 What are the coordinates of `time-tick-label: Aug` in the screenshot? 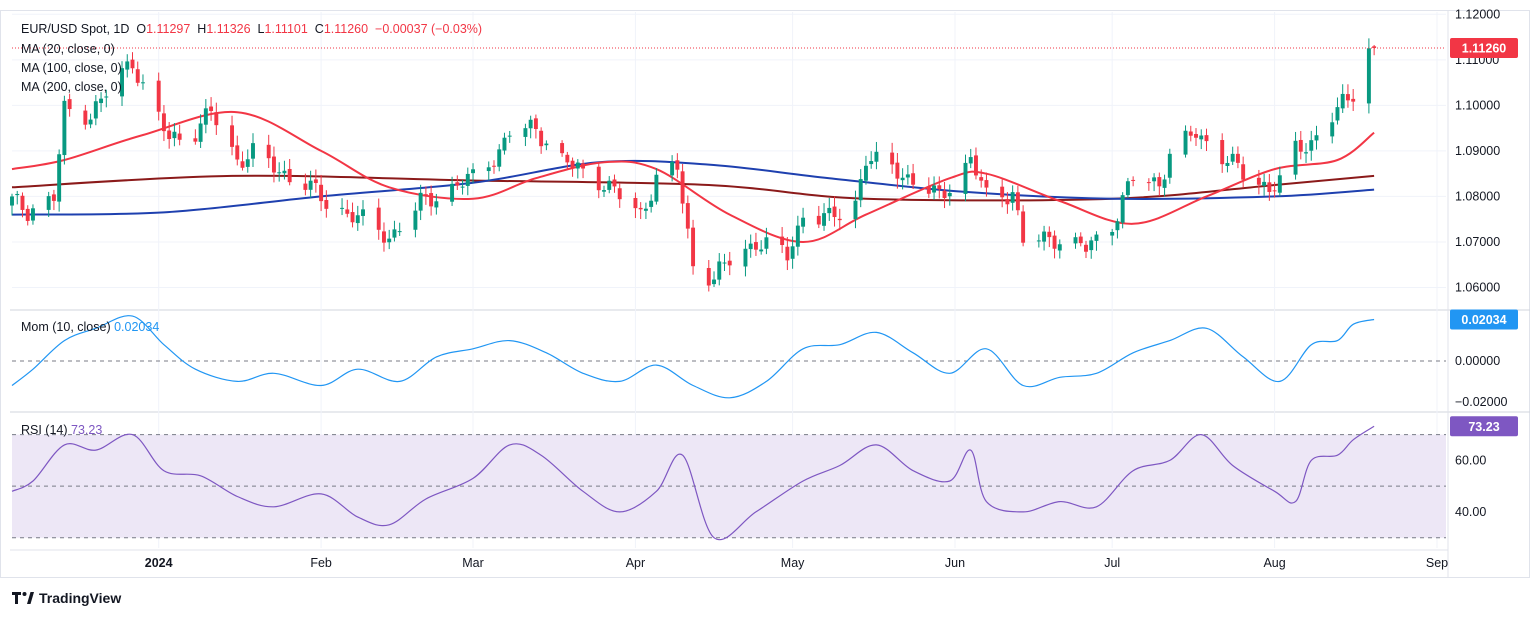 It's located at (1274, 563).